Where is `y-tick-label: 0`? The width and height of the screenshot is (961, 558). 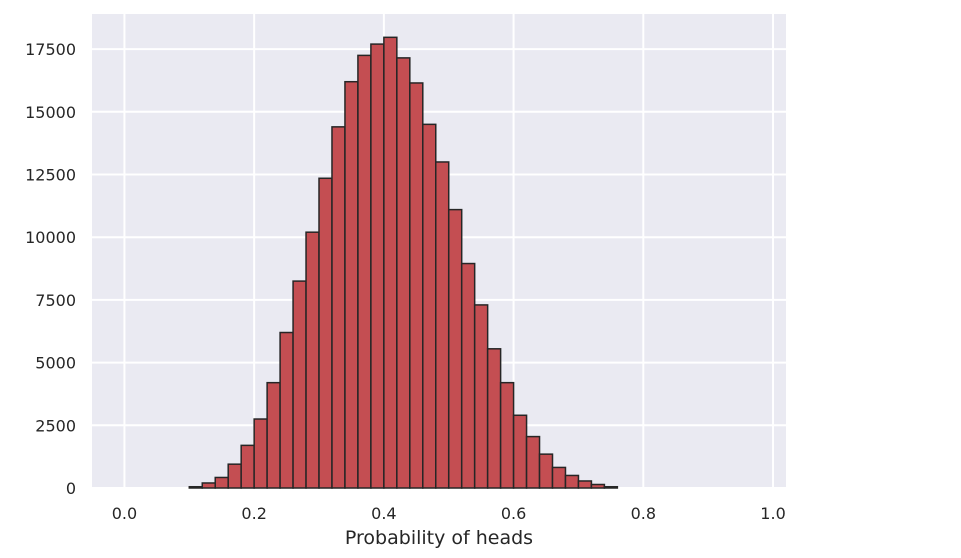
y-tick-label: 0 is located at coordinates (71, 488).